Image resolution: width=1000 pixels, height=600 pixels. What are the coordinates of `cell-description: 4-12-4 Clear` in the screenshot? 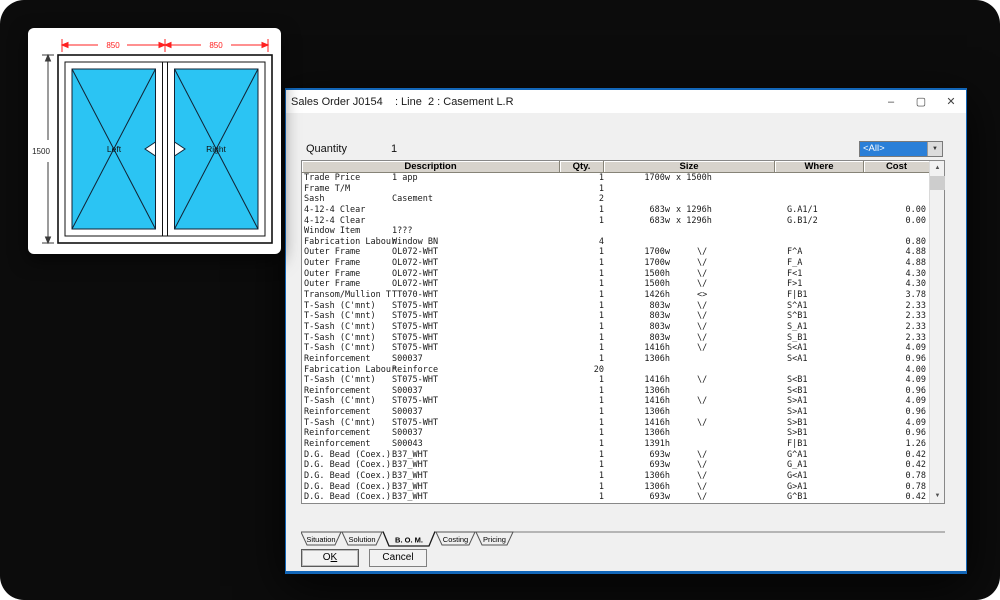 It's located at (335, 209).